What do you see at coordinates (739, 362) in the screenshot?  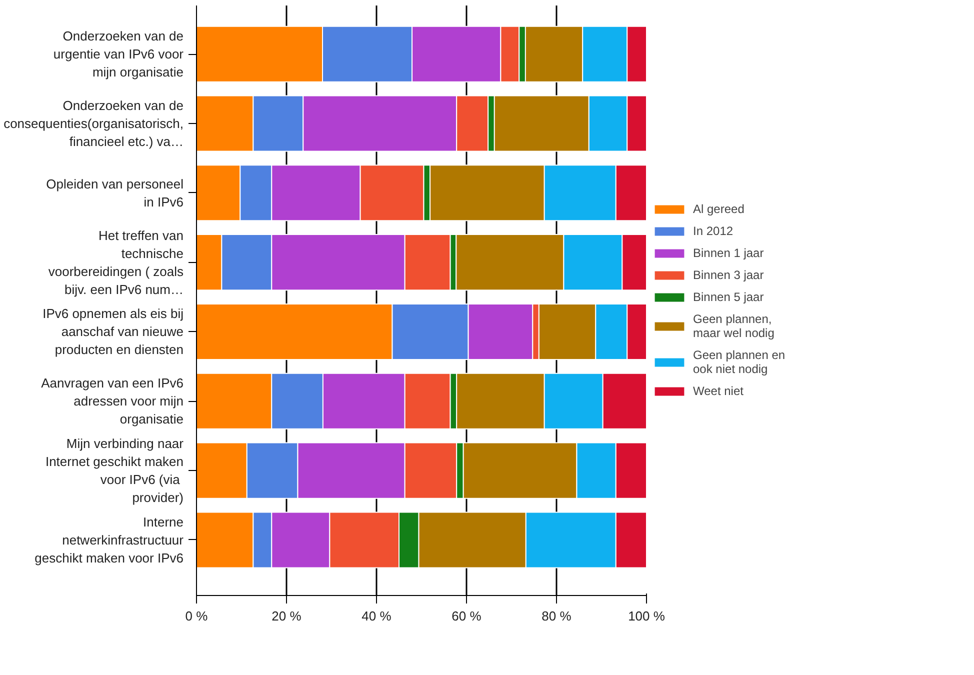 I see `legend-label: Geen plannen en ook niet nodig` at bounding box center [739, 362].